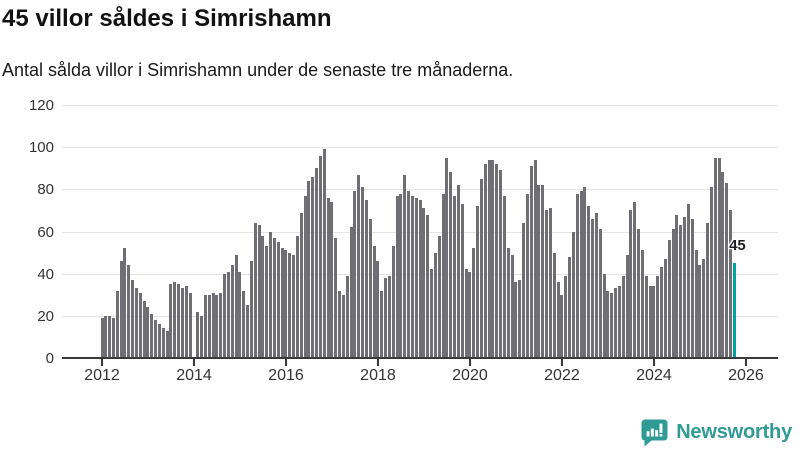  Describe the element at coordinates (734, 432) in the screenshot. I see `brand-name: Newsworthy` at that location.